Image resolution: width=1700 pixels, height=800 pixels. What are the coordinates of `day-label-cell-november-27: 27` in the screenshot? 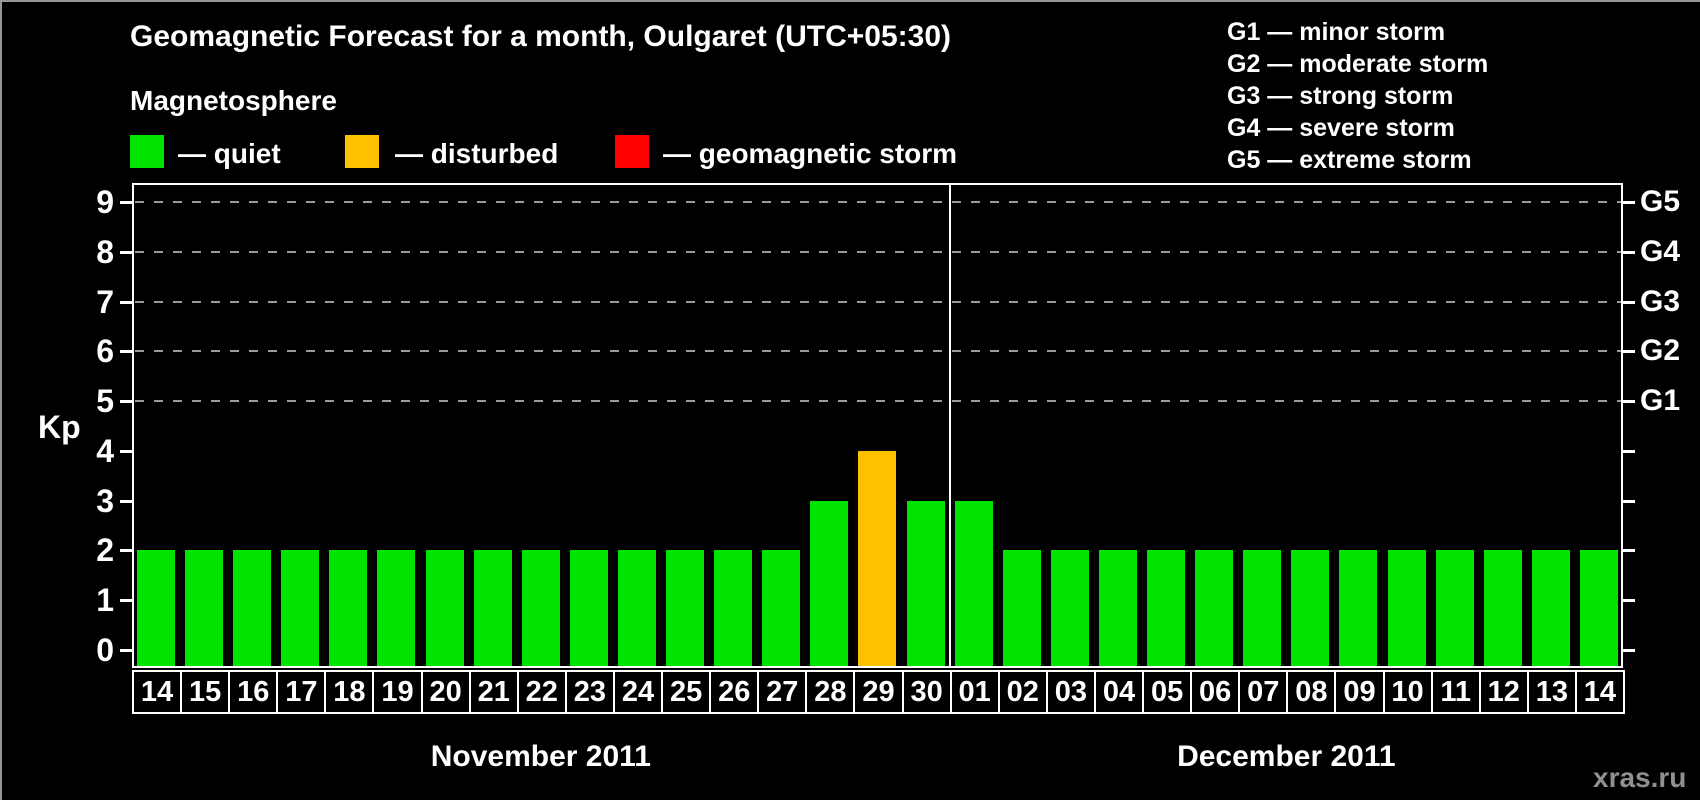 It's located at (782, 692).